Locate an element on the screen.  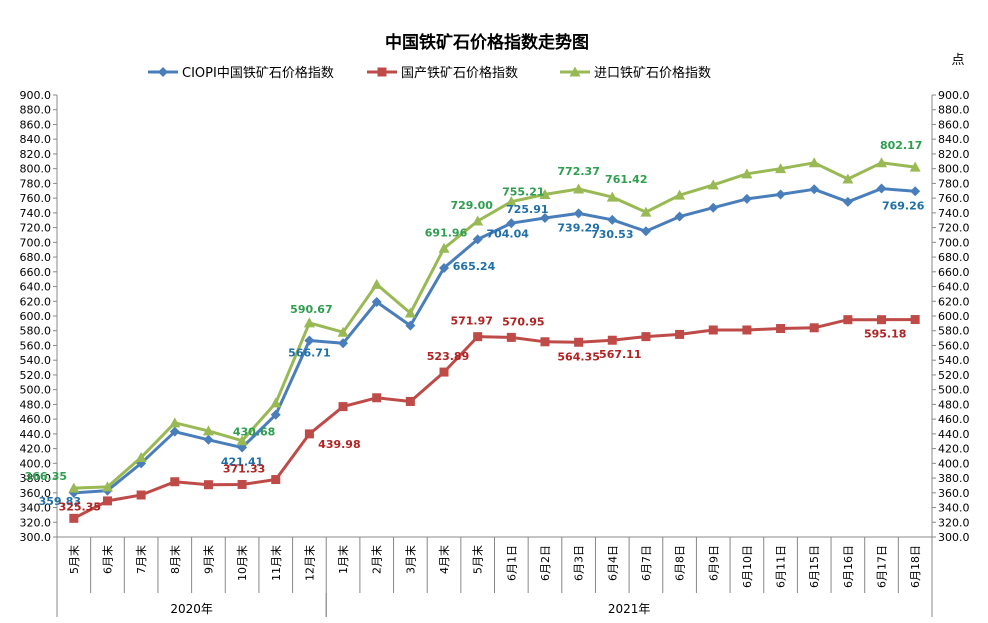
data-label: 755.21 is located at coordinates (523, 192).